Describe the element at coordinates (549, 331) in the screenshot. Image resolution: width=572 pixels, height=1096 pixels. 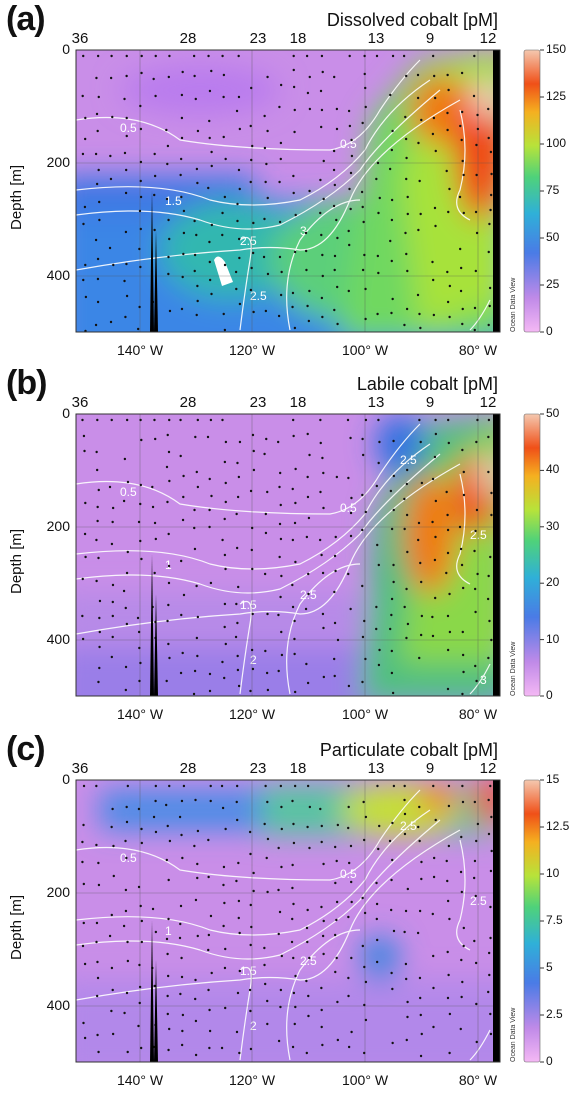
I see `colorbar-tick-label: 0` at that location.